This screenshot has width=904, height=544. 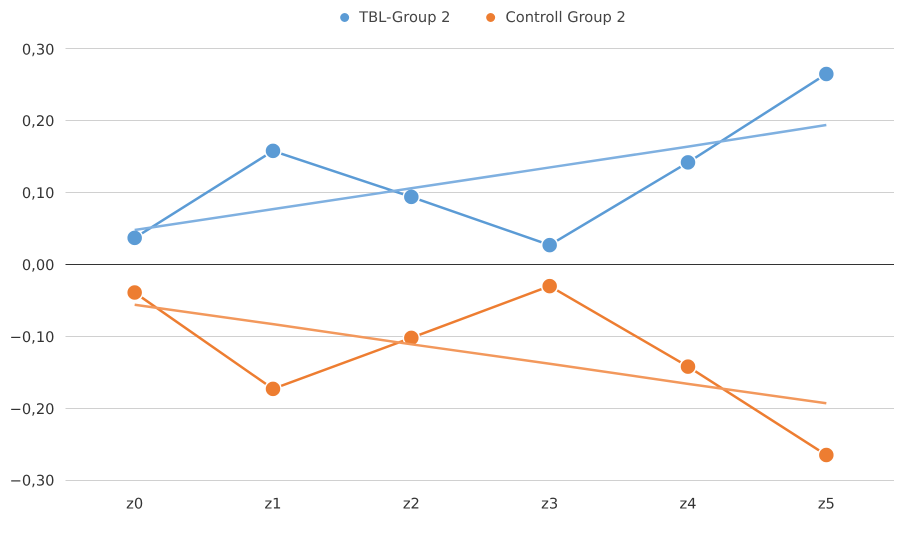 I want to click on x-tick-label: z2, so click(x=411, y=504).